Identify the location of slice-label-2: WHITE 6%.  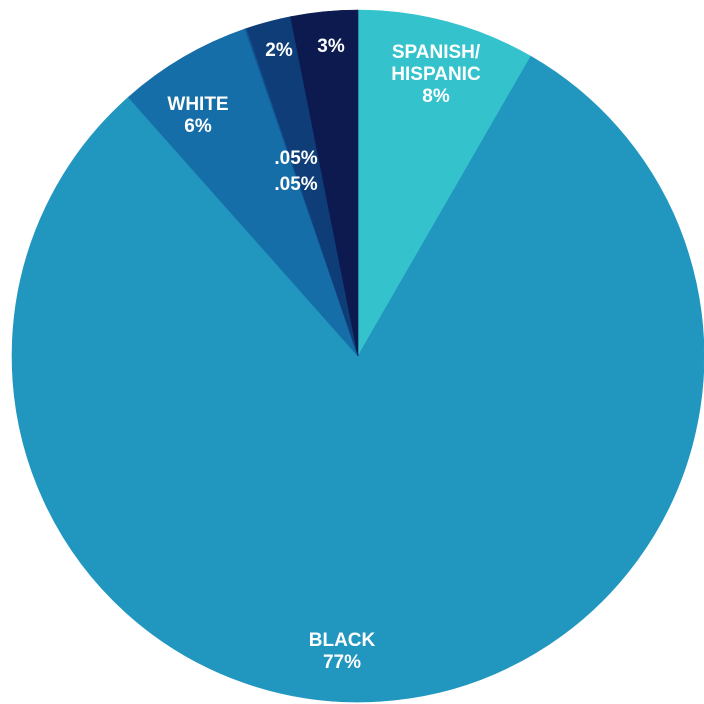
(197, 115).